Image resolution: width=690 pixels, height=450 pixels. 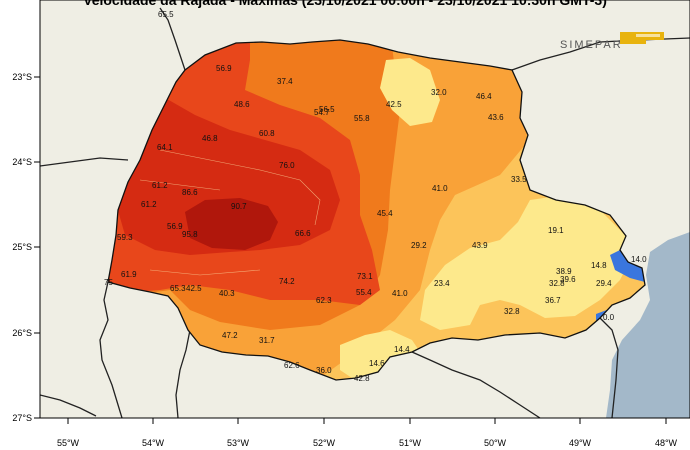 I want to click on station-value: 55.8, so click(x=362, y=118).